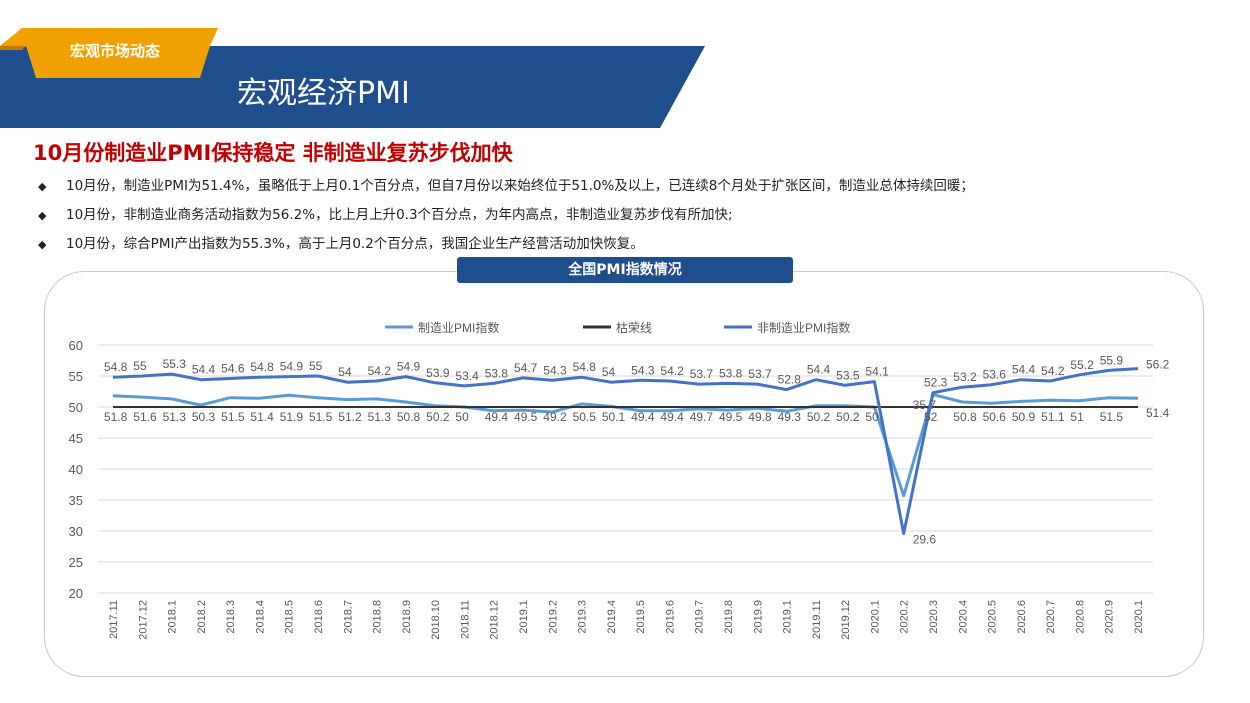  Describe the element at coordinates (260, 617) in the screenshot. I see `x-tick-label: 2018.4` at that location.